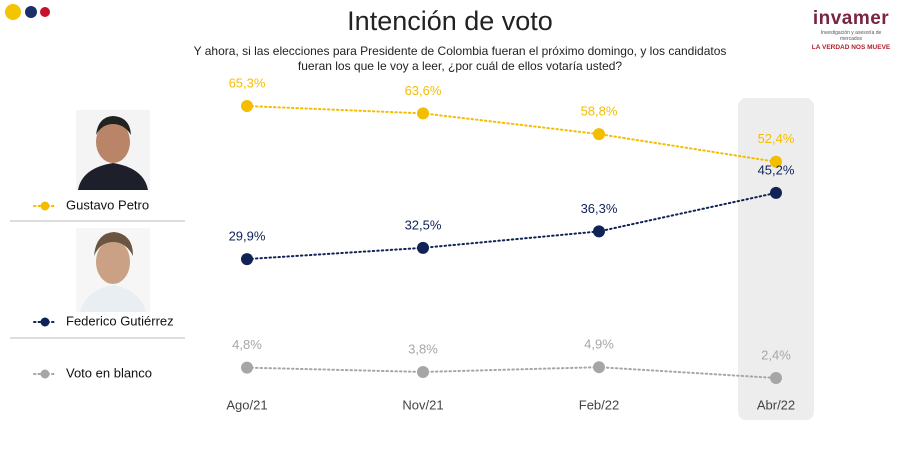  Describe the element at coordinates (599, 208) in the screenshot. I see `data-label: 36,3%` at that location.